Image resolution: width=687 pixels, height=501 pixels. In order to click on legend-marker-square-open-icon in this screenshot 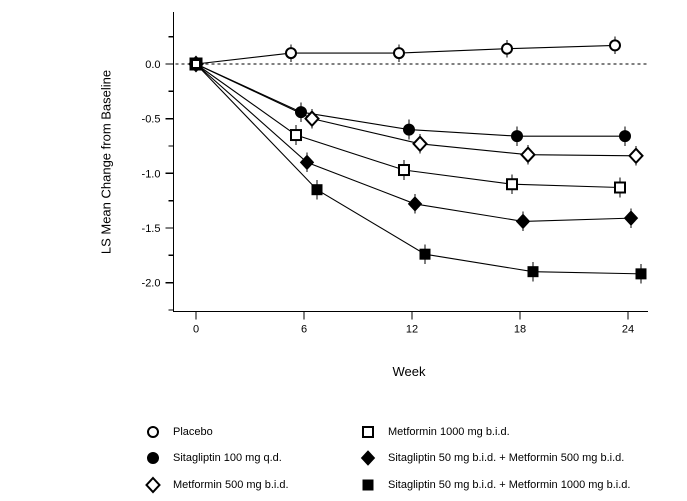, I will do `click(368, 432)`.